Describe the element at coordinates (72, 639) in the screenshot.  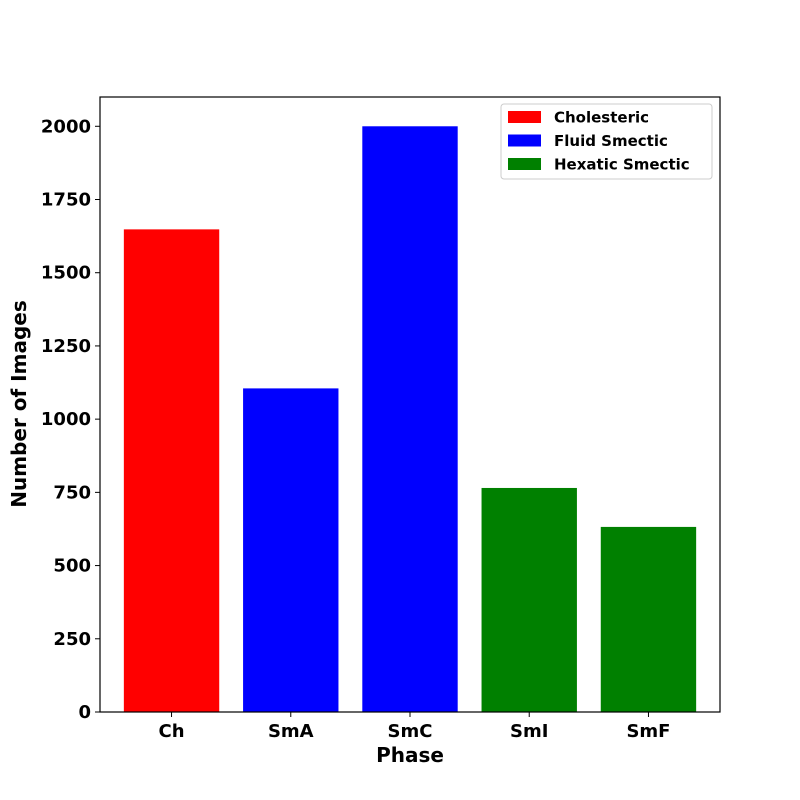
I see `y-tick-label: 250` at that location.